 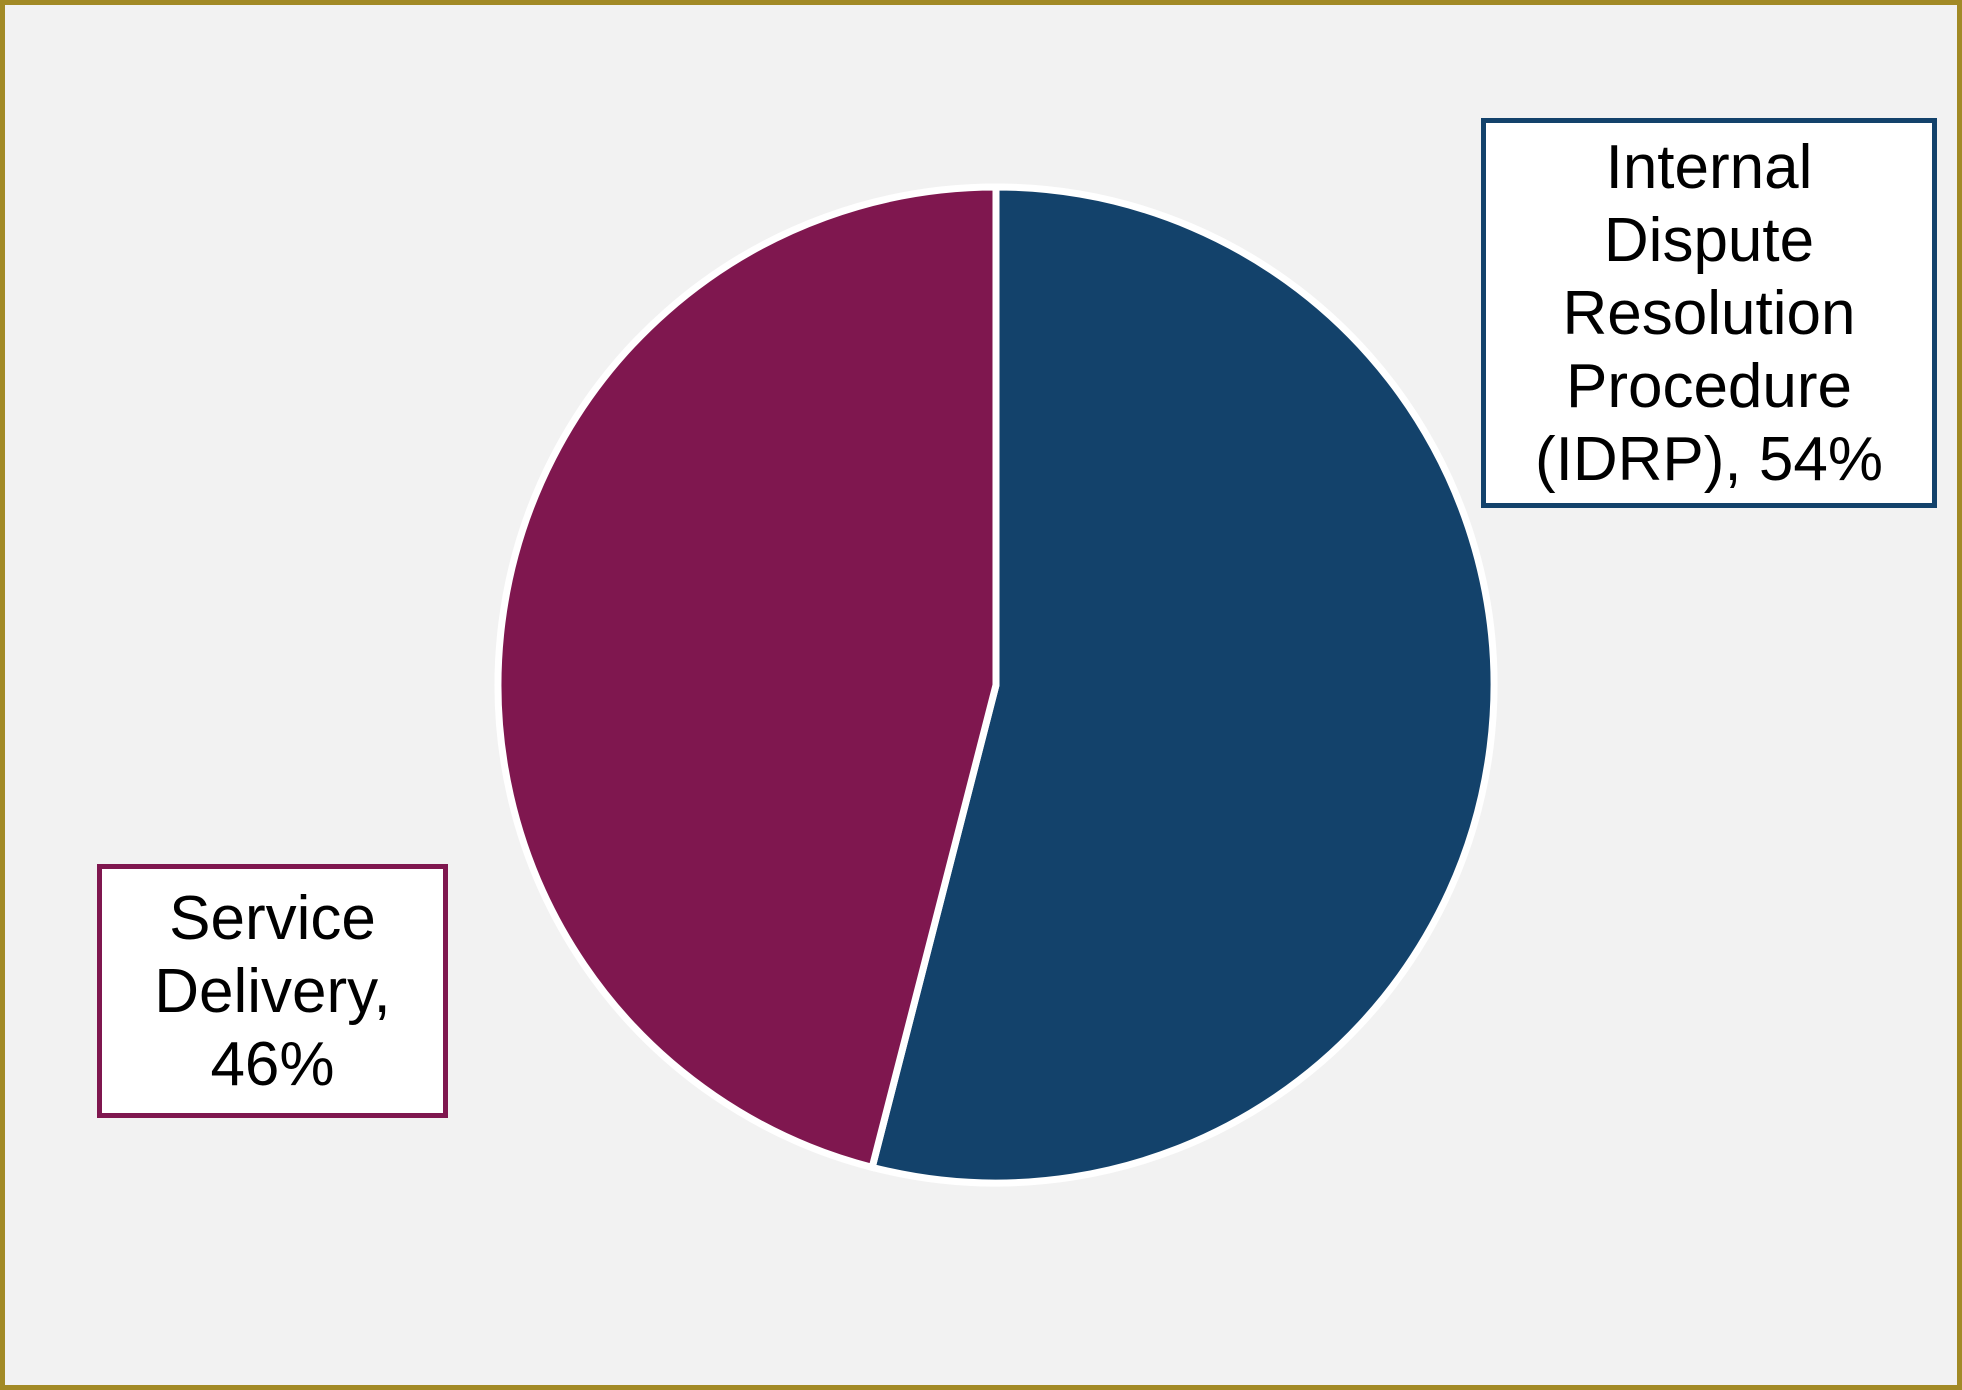 I want to click on slice-label-idrp-line-4: Procedure, so click(x=1709, y=386).